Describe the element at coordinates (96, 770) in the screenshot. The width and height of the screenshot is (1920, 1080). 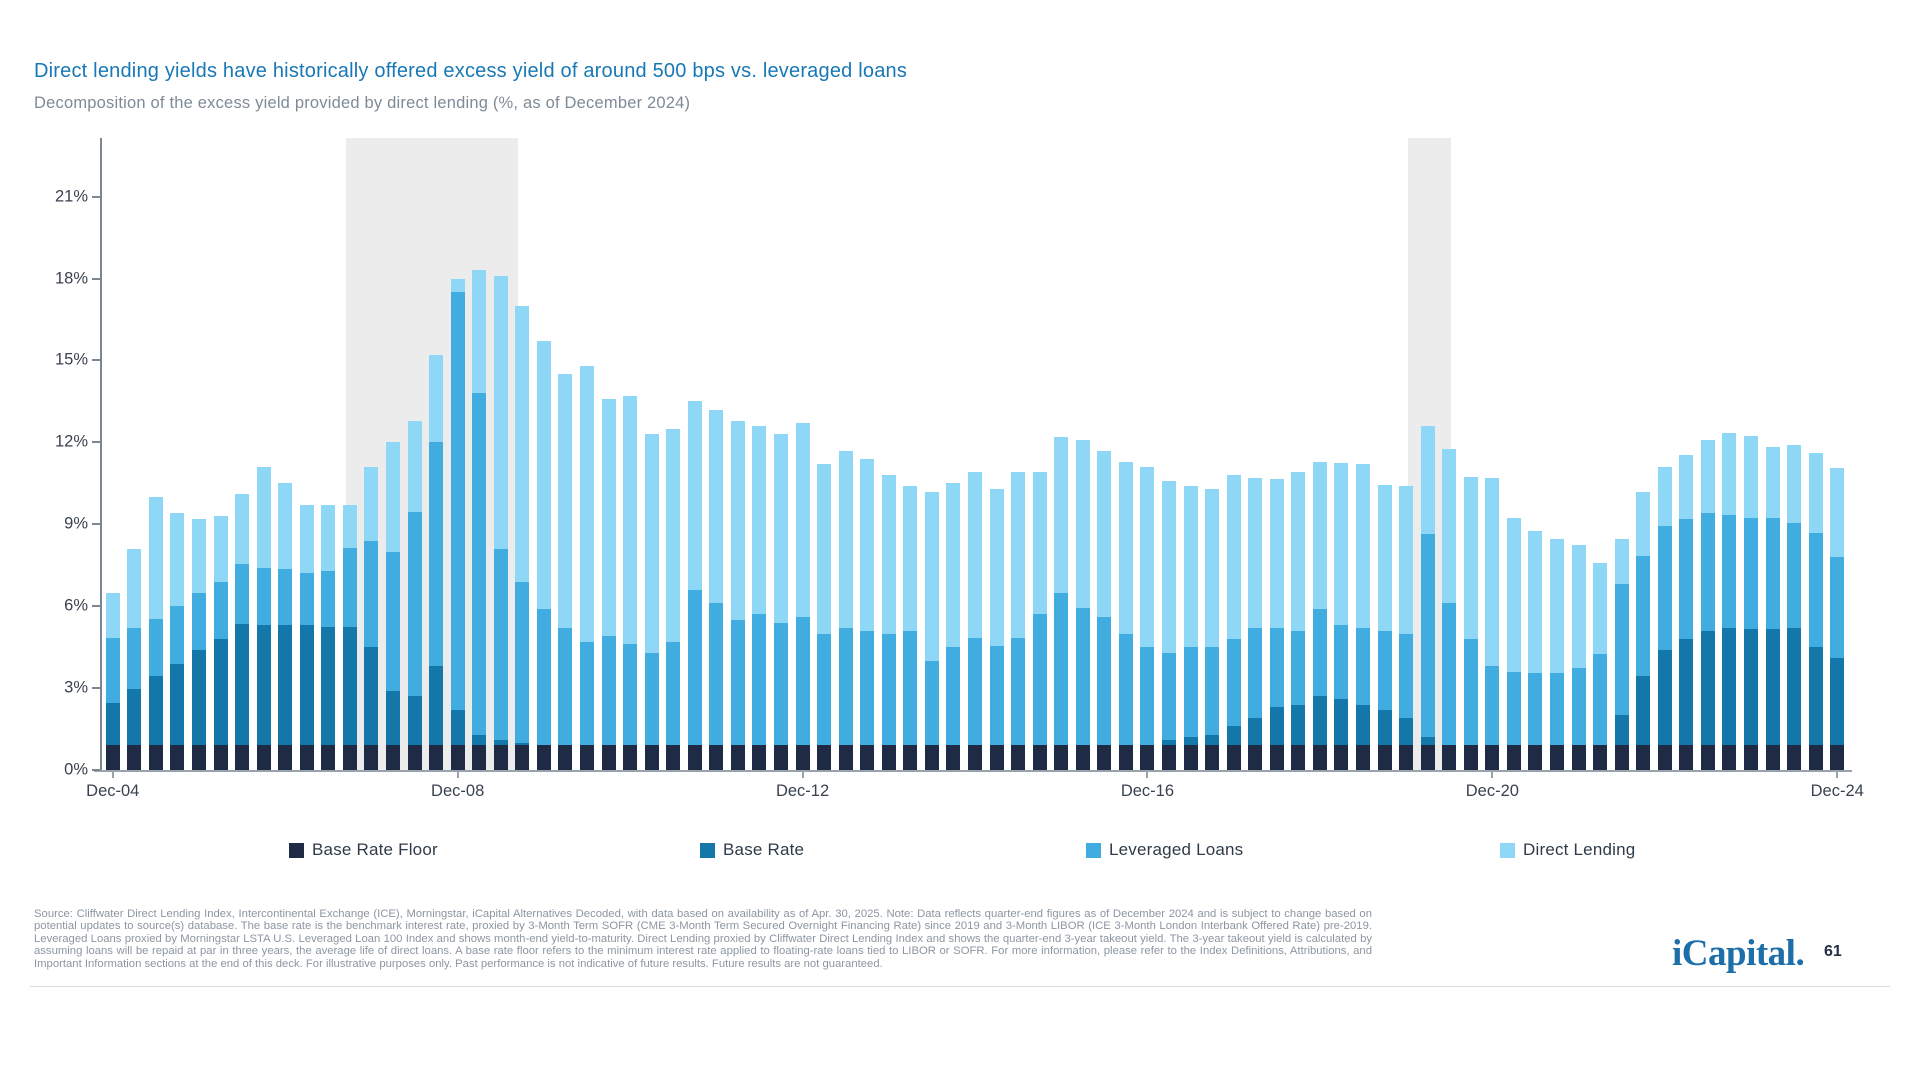
I see `y-axis-tick` at that location.